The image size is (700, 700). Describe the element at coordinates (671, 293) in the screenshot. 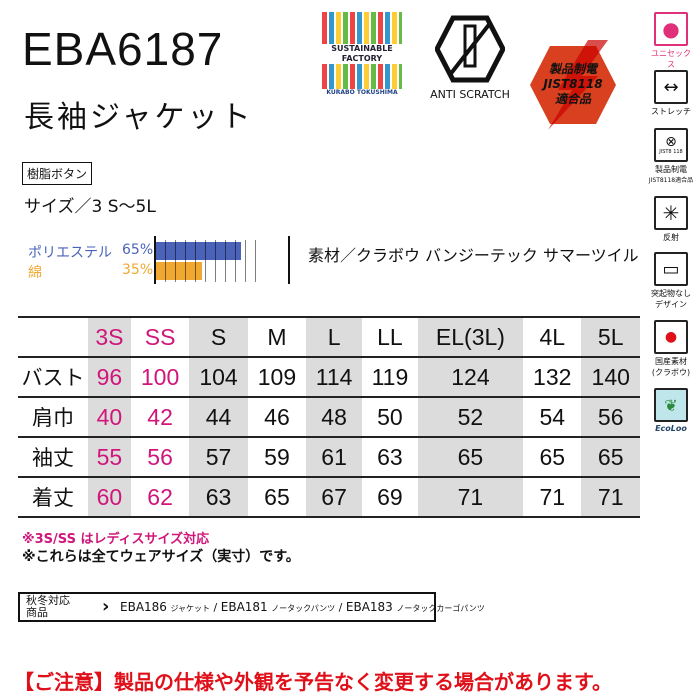

I see `feature-label: 突起物なし` at that location.